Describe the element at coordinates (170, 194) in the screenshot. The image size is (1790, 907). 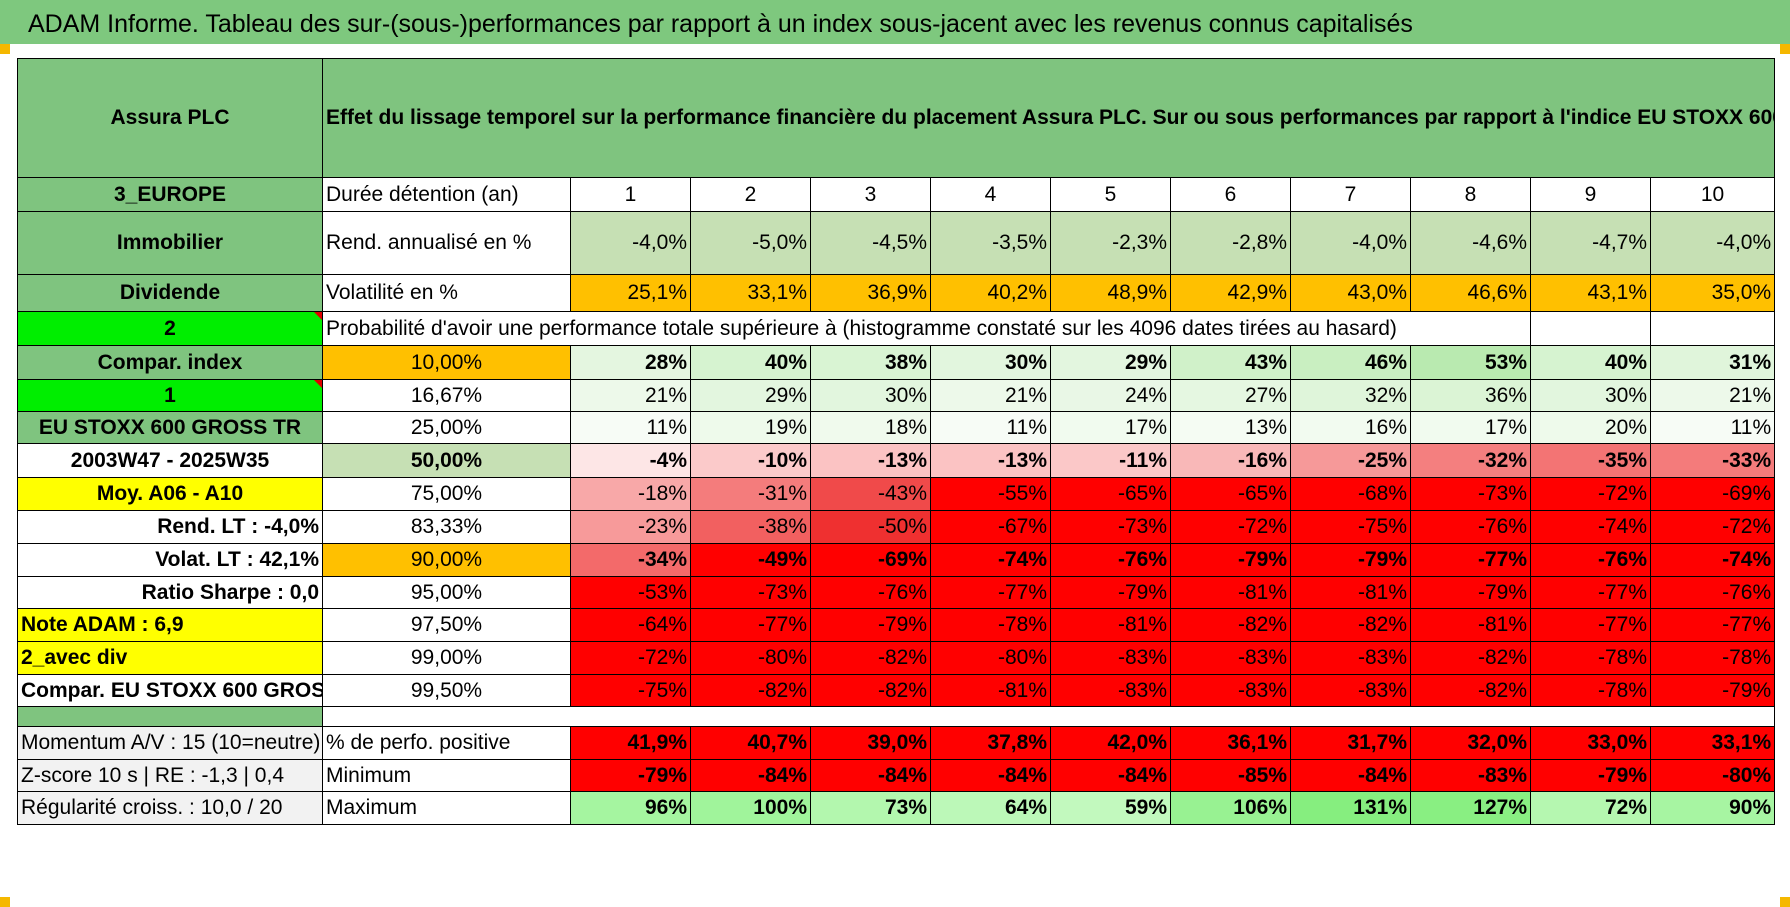
I see `region-label: 3_EUROPE` at that location.